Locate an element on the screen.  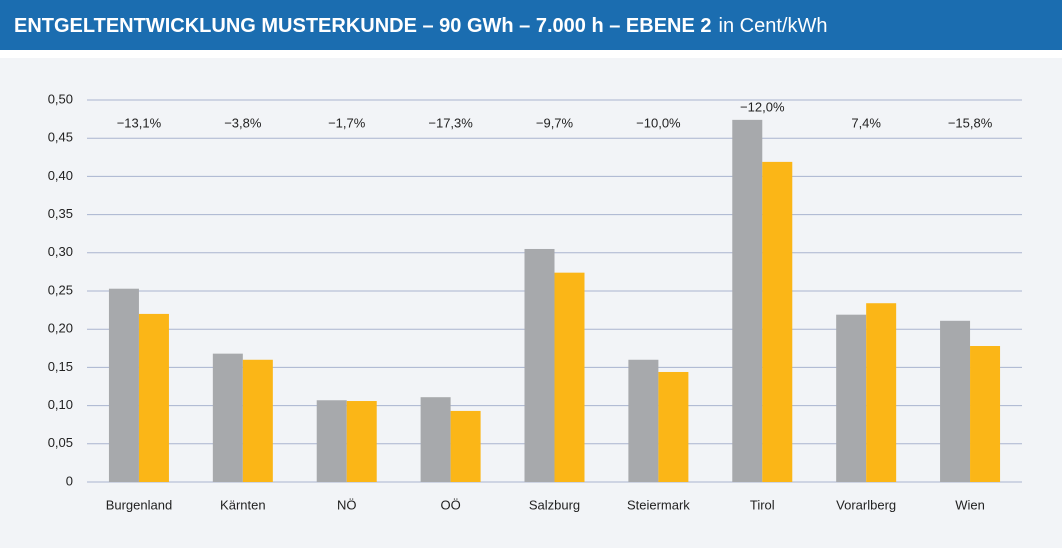
change-label: −3,8% is located at coordinates (243, 122).